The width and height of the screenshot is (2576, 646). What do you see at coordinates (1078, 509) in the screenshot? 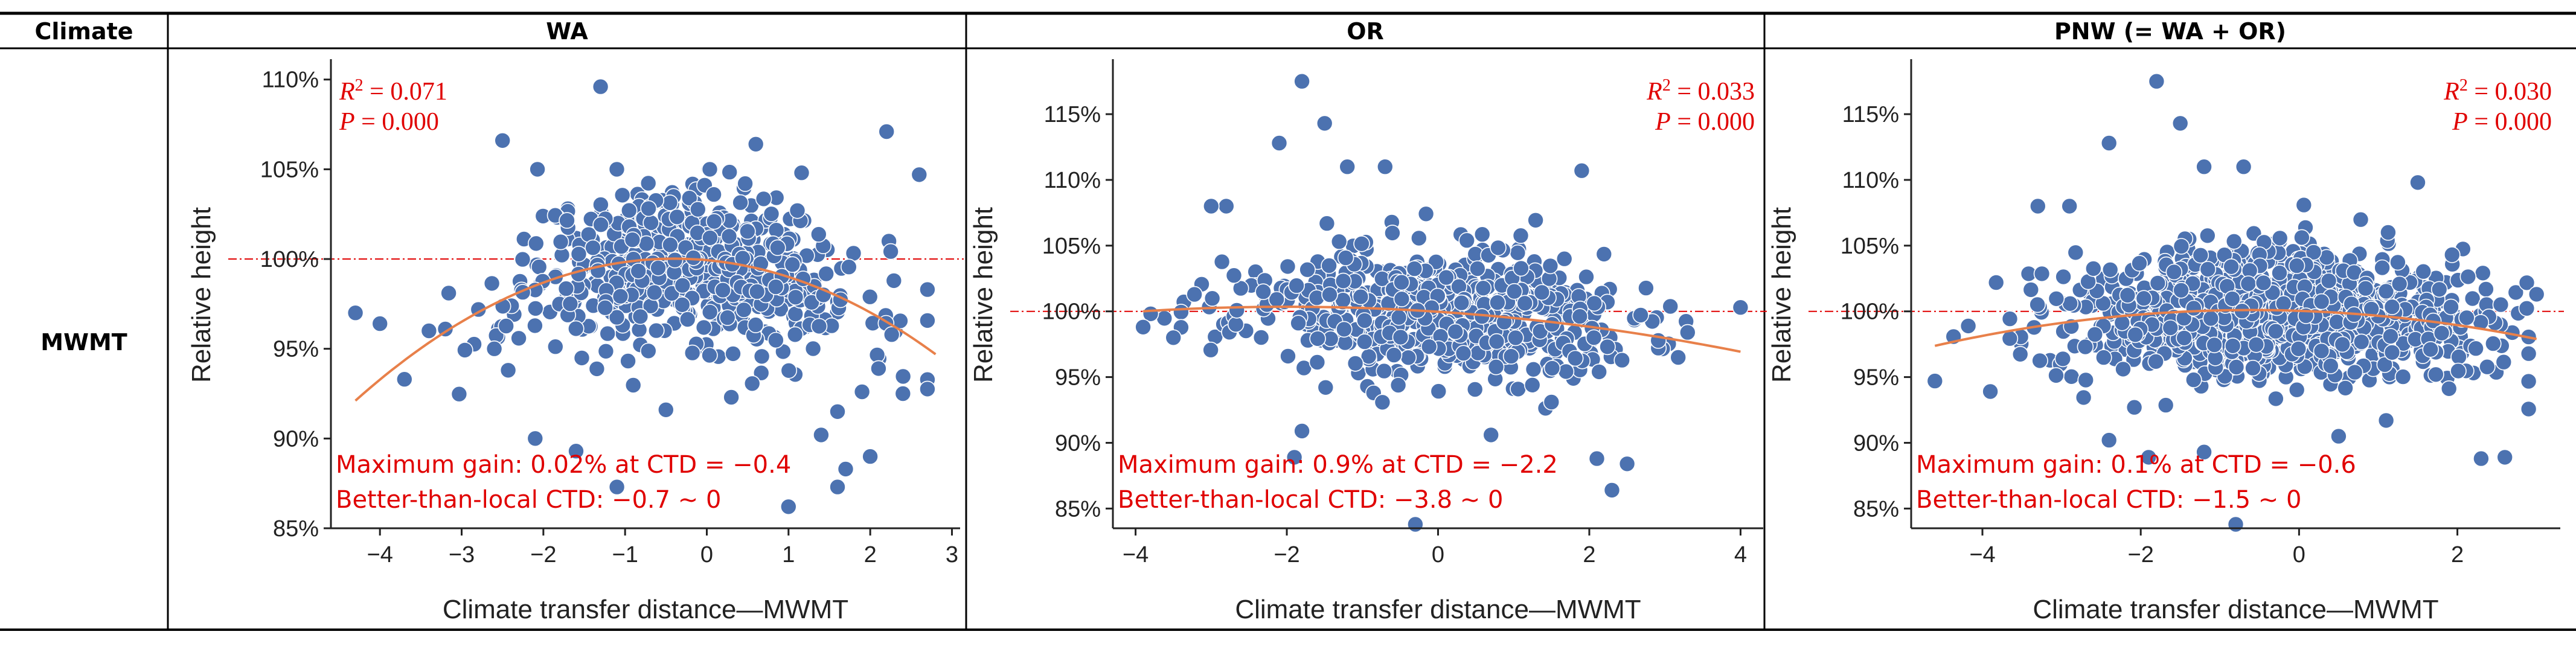
I see `y-tick-label: 85%` at bounding box center [1078, 509].